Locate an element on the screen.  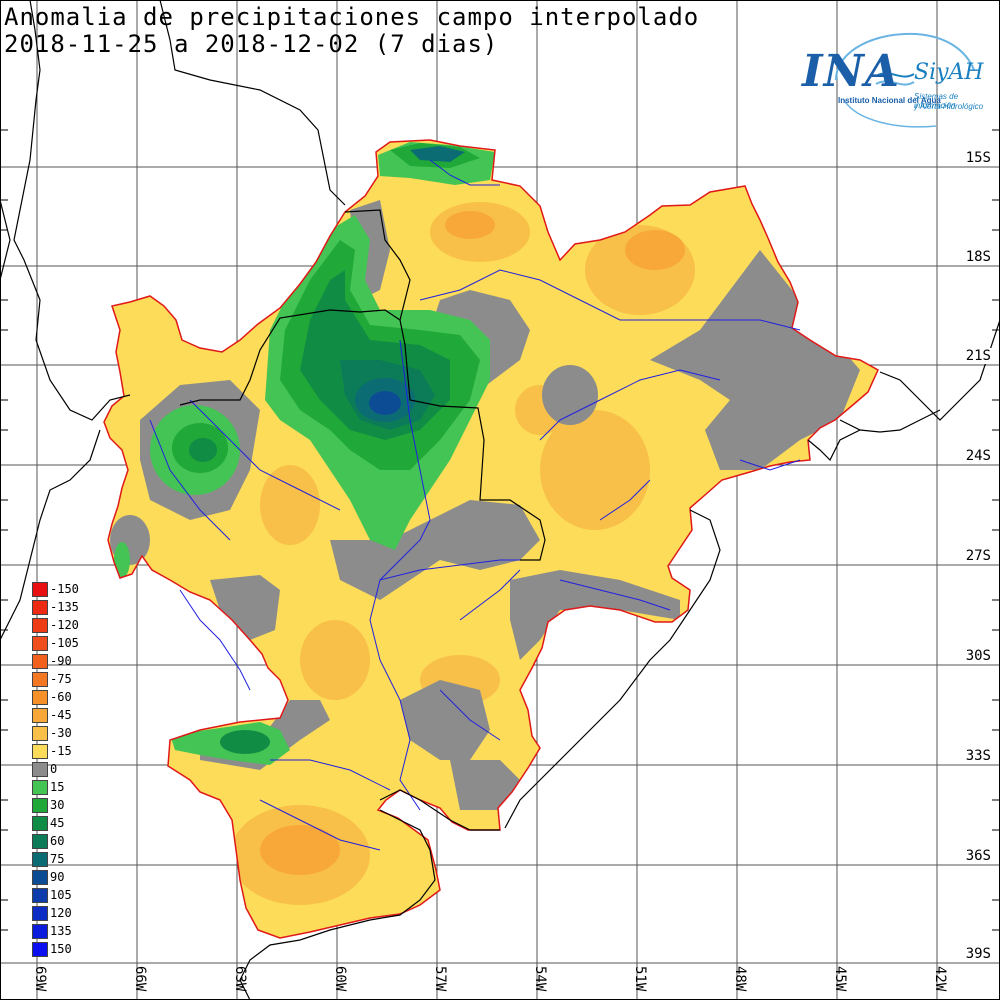
lat-label: 24S is located at coordinates (978, 456).